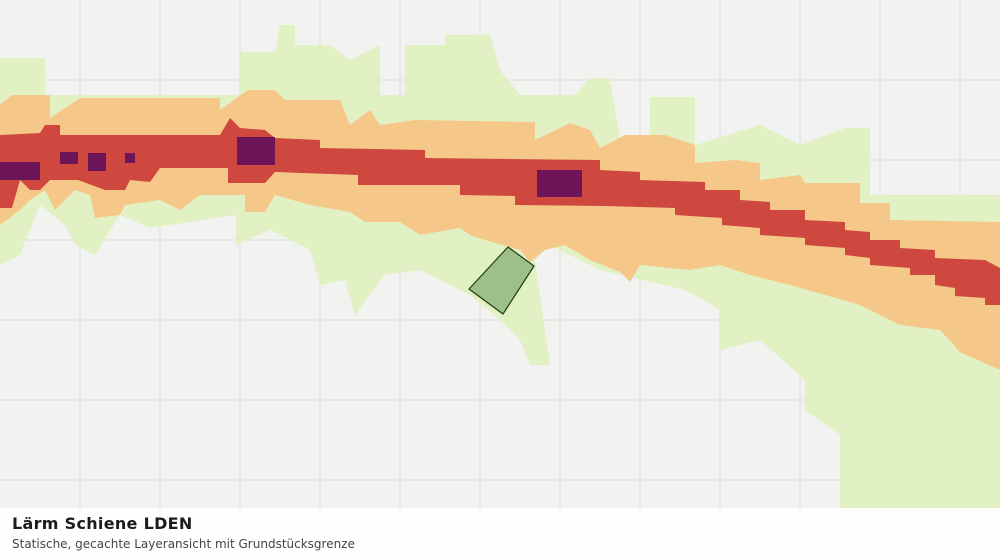 The image size is (1000, 560). What do you see at coordinates (102, 523) in the screenshot?
I see `layer-title: Lärm Schiene LDEN` at bounding box center [102, 523].